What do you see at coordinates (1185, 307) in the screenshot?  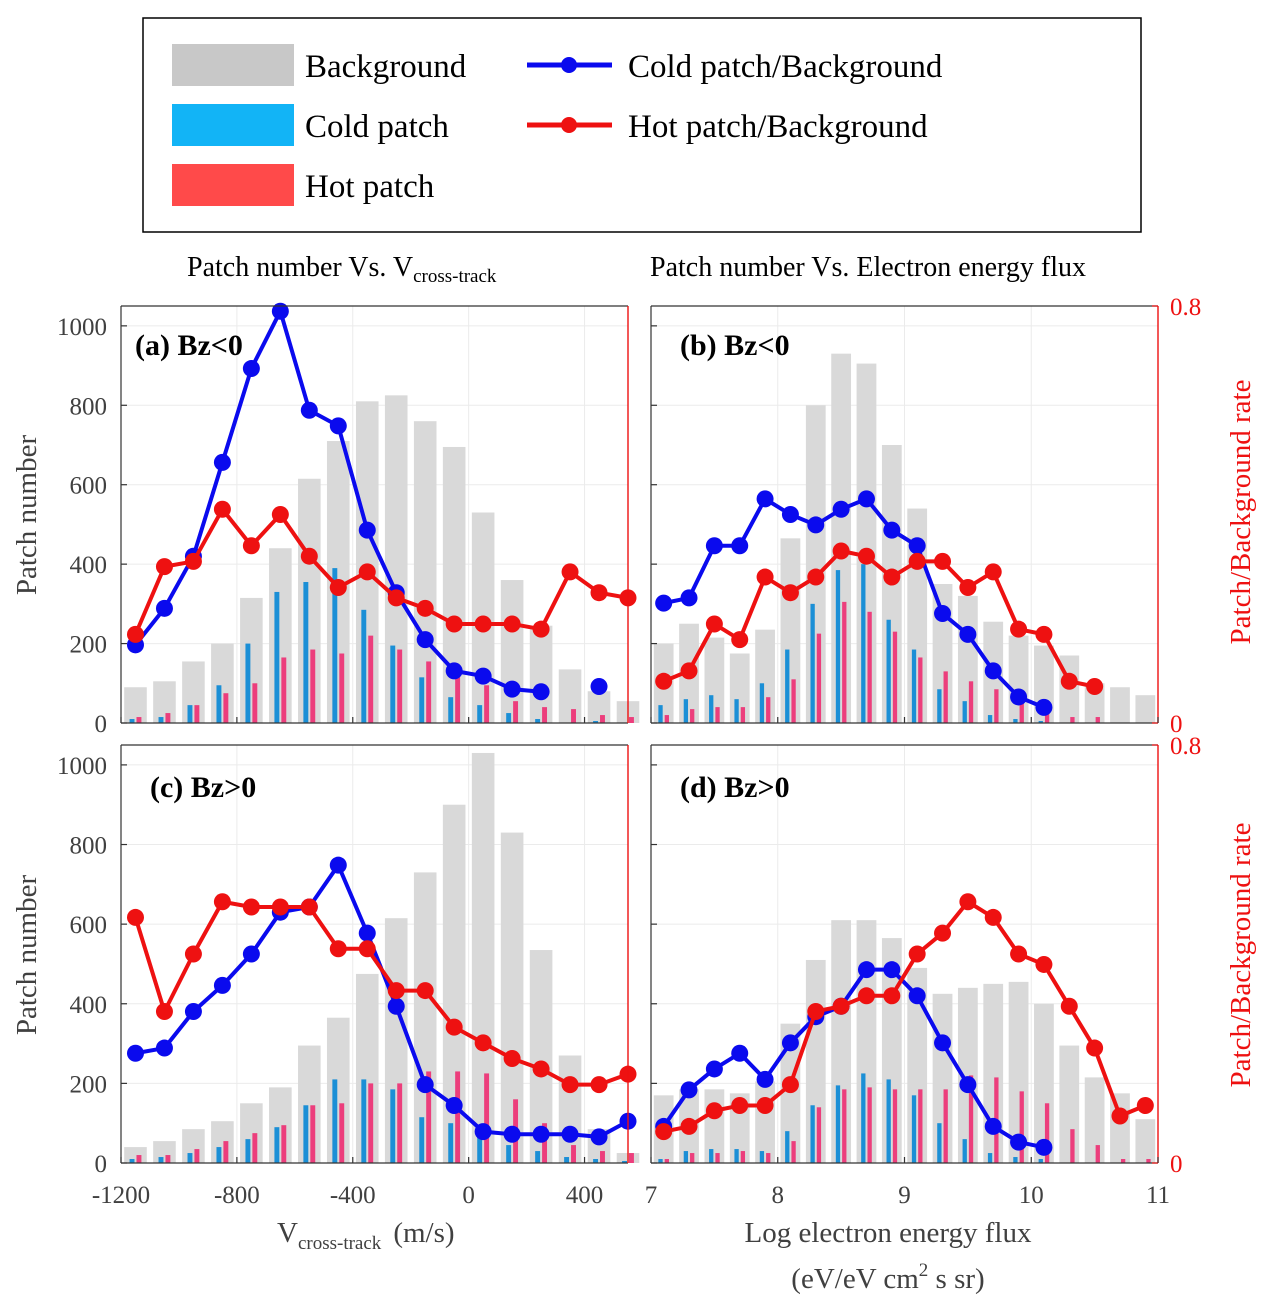 I see `y2-tick-label: 0.8` at bounding box center [1185, 307].